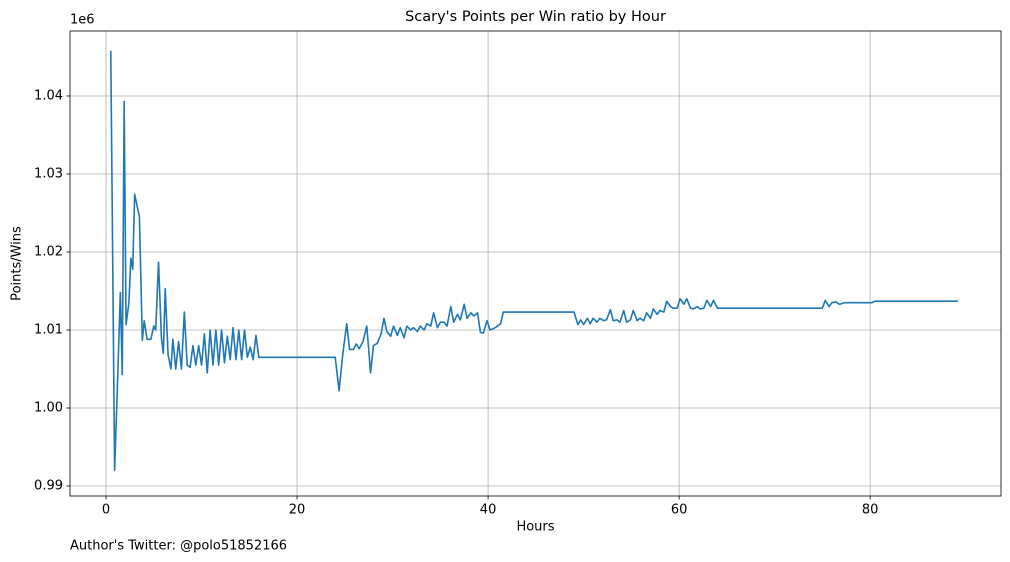 The height and width of the screenshot is (562, 1010). What do you see at coordinates (48, 486) in the screenshot?
I see `y-tick-label: 0.99` at bounding box center [48, 486].